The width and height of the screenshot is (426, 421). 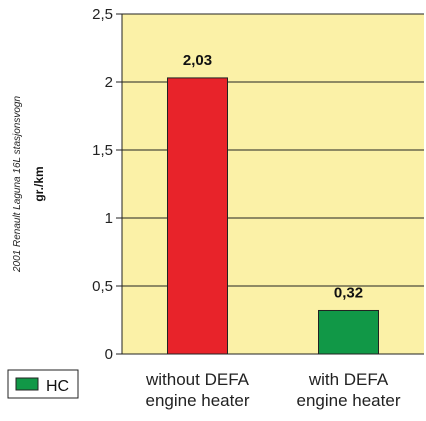 I want to click on y-tick-label: 2, so click(x=109, y=82).